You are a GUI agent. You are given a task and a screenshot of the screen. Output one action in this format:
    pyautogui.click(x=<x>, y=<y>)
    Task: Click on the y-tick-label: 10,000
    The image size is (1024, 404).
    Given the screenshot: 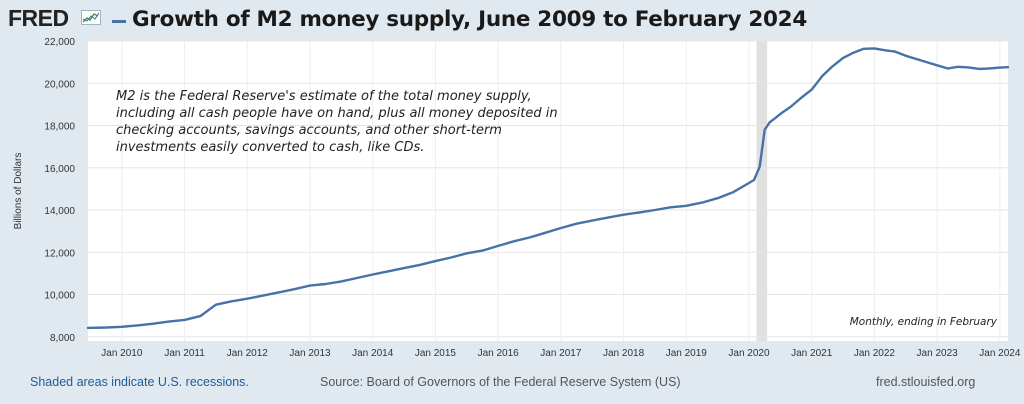 What is the action you would take?
    pyautogui.click(x=59, y=296)
    